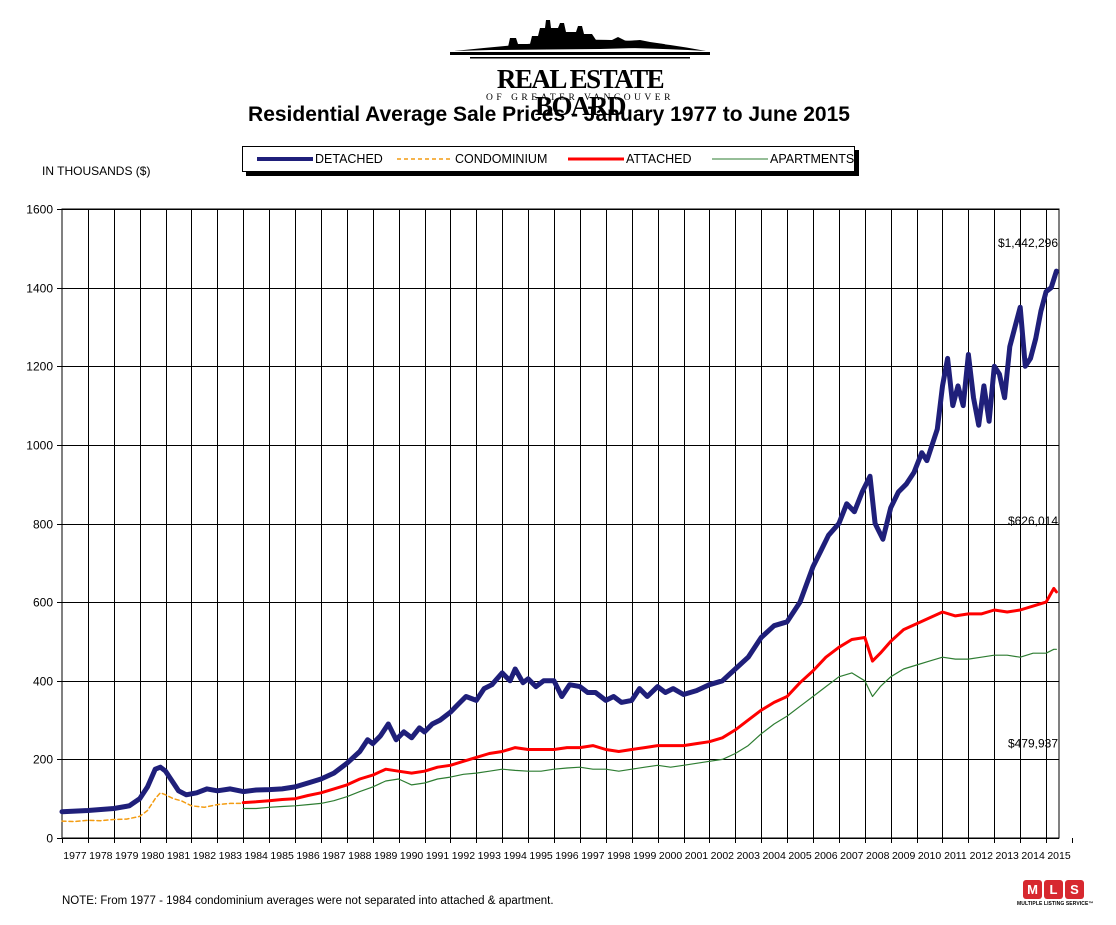 The width and height of the screenshot is (1116, 925). I want to click on legend-label-condominium: CONDOMINIUM, so click(501, 159).